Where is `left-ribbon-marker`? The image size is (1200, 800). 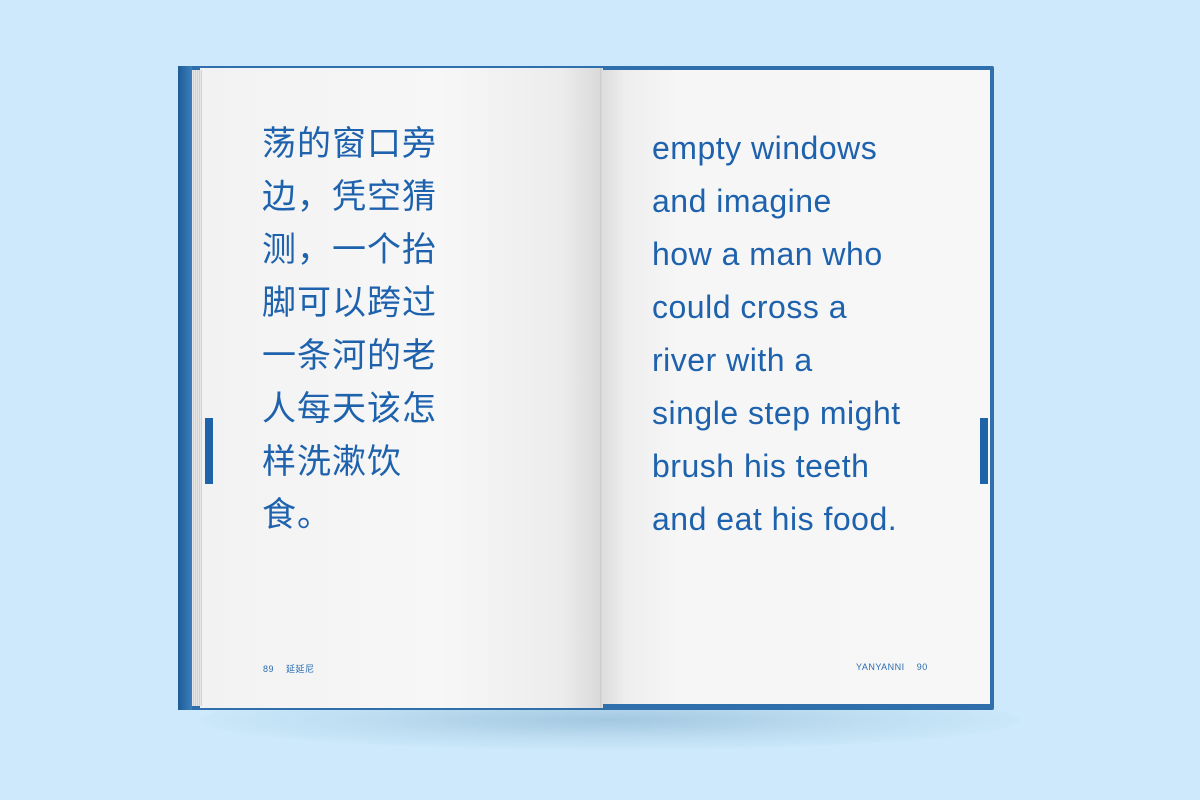
left-ribbon-marker is located at coordinates (209, 451).